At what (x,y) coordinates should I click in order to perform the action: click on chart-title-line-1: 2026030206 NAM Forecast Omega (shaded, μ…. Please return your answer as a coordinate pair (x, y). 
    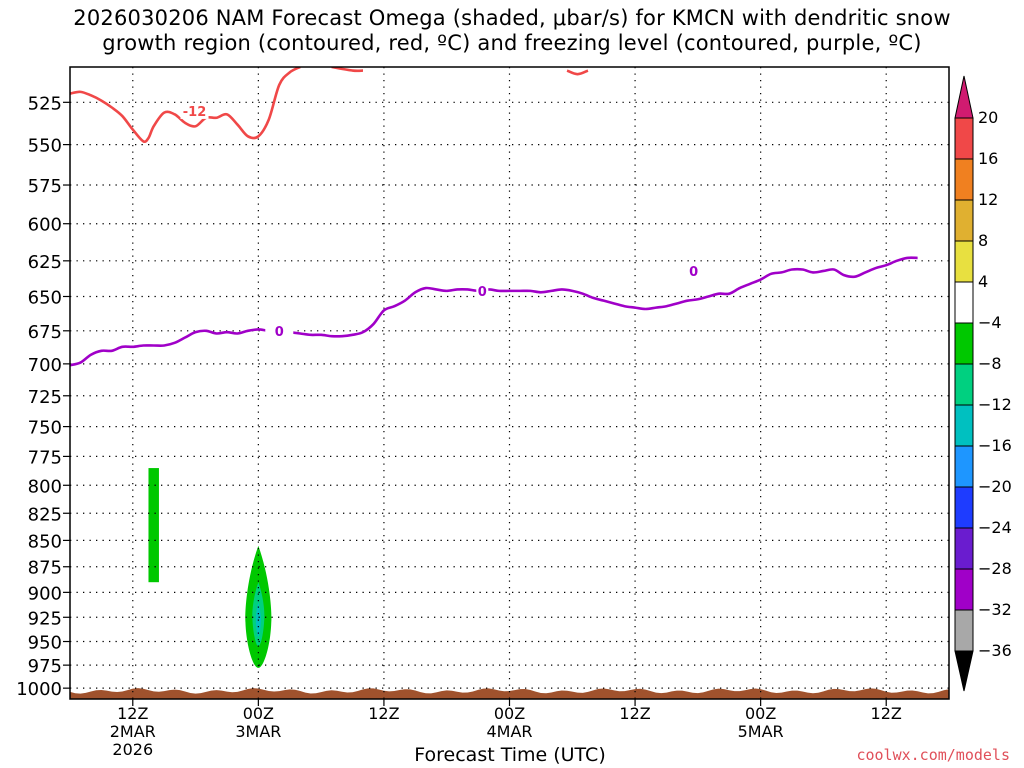
    Looking at the image, I should click on (512, 18).